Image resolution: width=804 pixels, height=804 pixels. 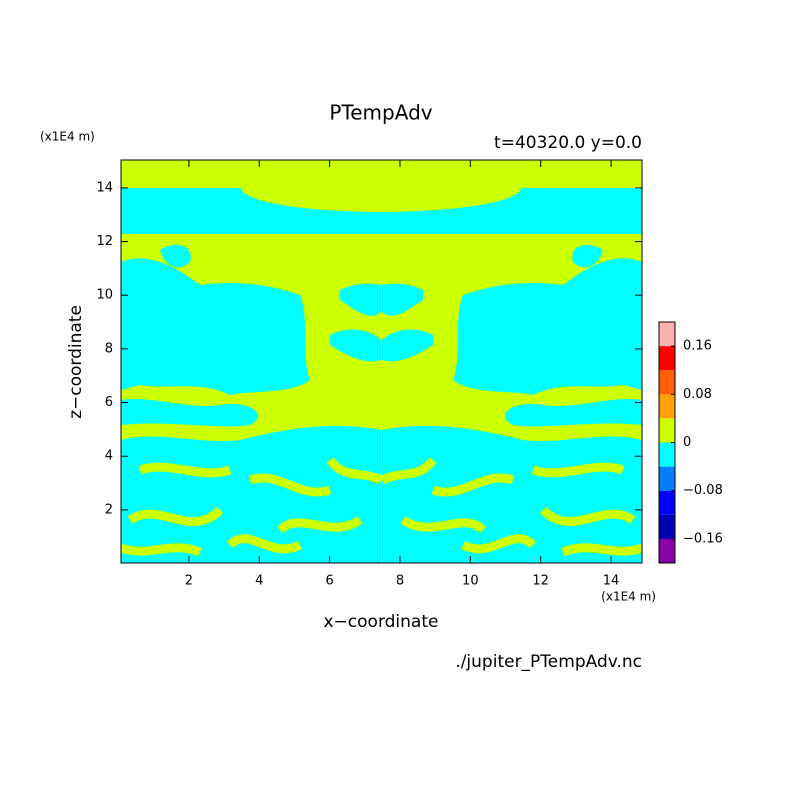 I want to click on colorbar-label: 0, so click(x=687, y=442).